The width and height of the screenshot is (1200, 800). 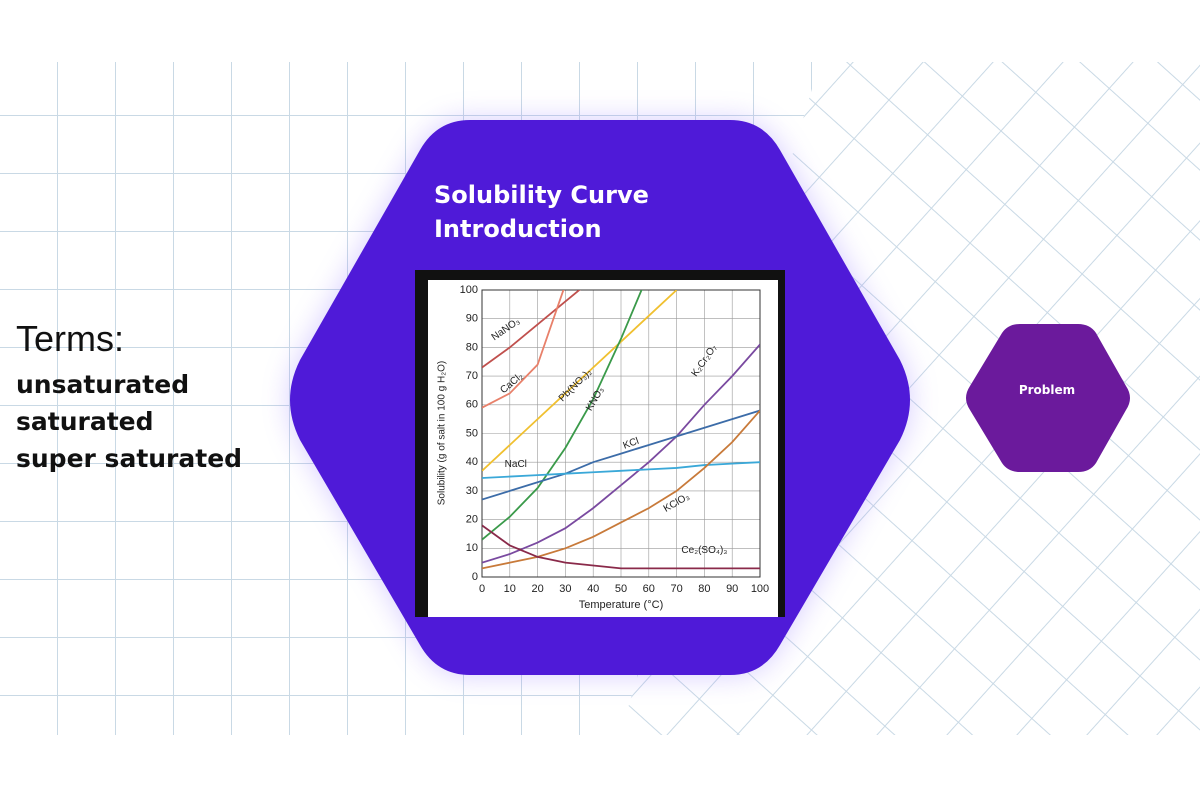 What do you see at coordinates (510, 589) in the screenshot?
I see `x-tick-label: 10` at bounding box center [510, 589].